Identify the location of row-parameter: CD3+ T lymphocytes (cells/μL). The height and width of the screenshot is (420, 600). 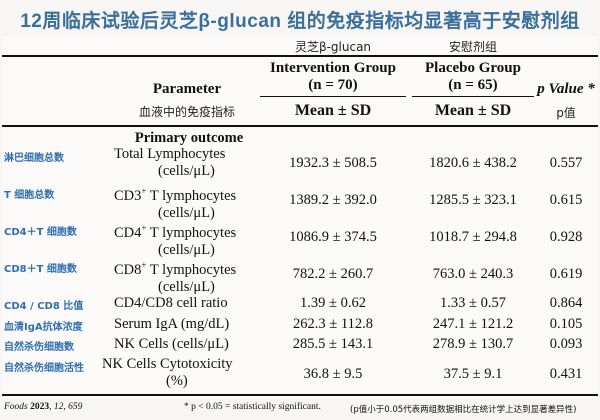
(189, 202).